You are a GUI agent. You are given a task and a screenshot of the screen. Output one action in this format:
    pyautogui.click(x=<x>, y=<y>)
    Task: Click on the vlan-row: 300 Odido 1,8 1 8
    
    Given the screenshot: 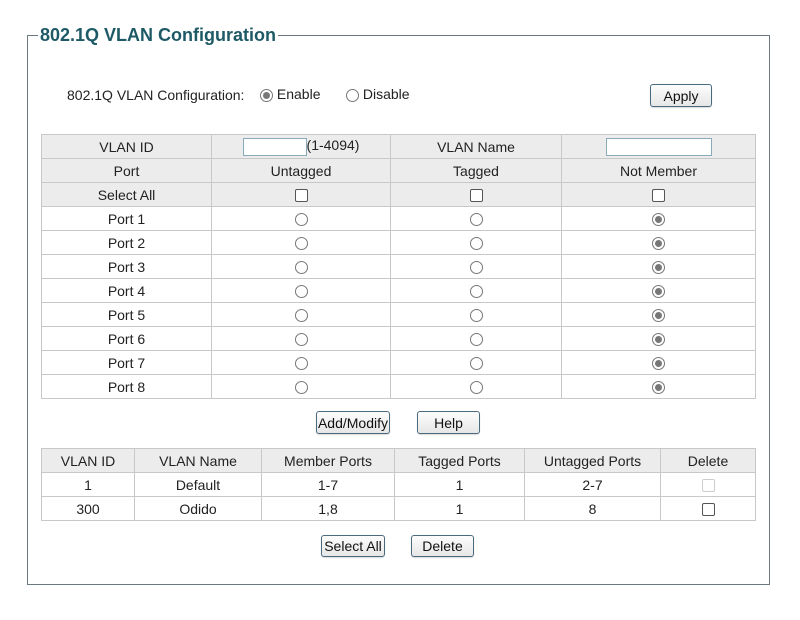 What is the action you would take?
    pyautogui.click(x=398, y=508)
    